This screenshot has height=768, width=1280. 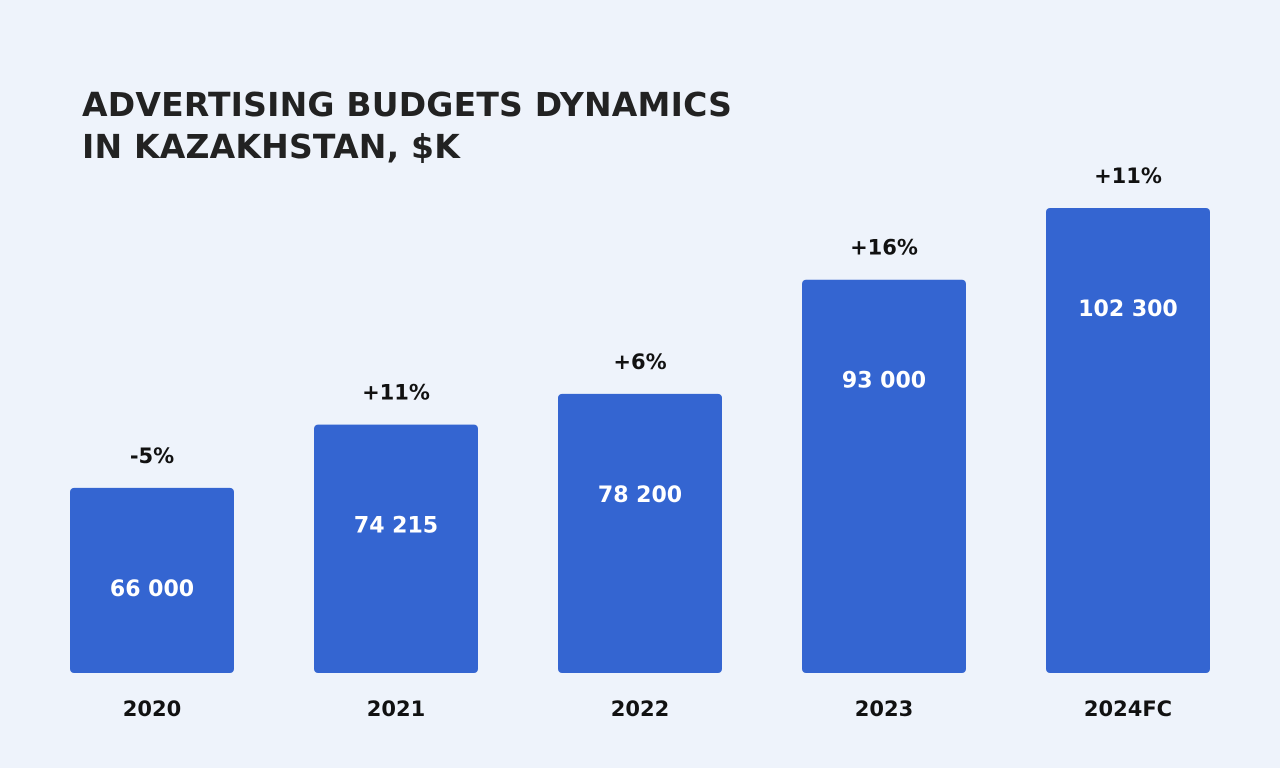 I want to click on category-label: 2022, so click(x=640, y=709).